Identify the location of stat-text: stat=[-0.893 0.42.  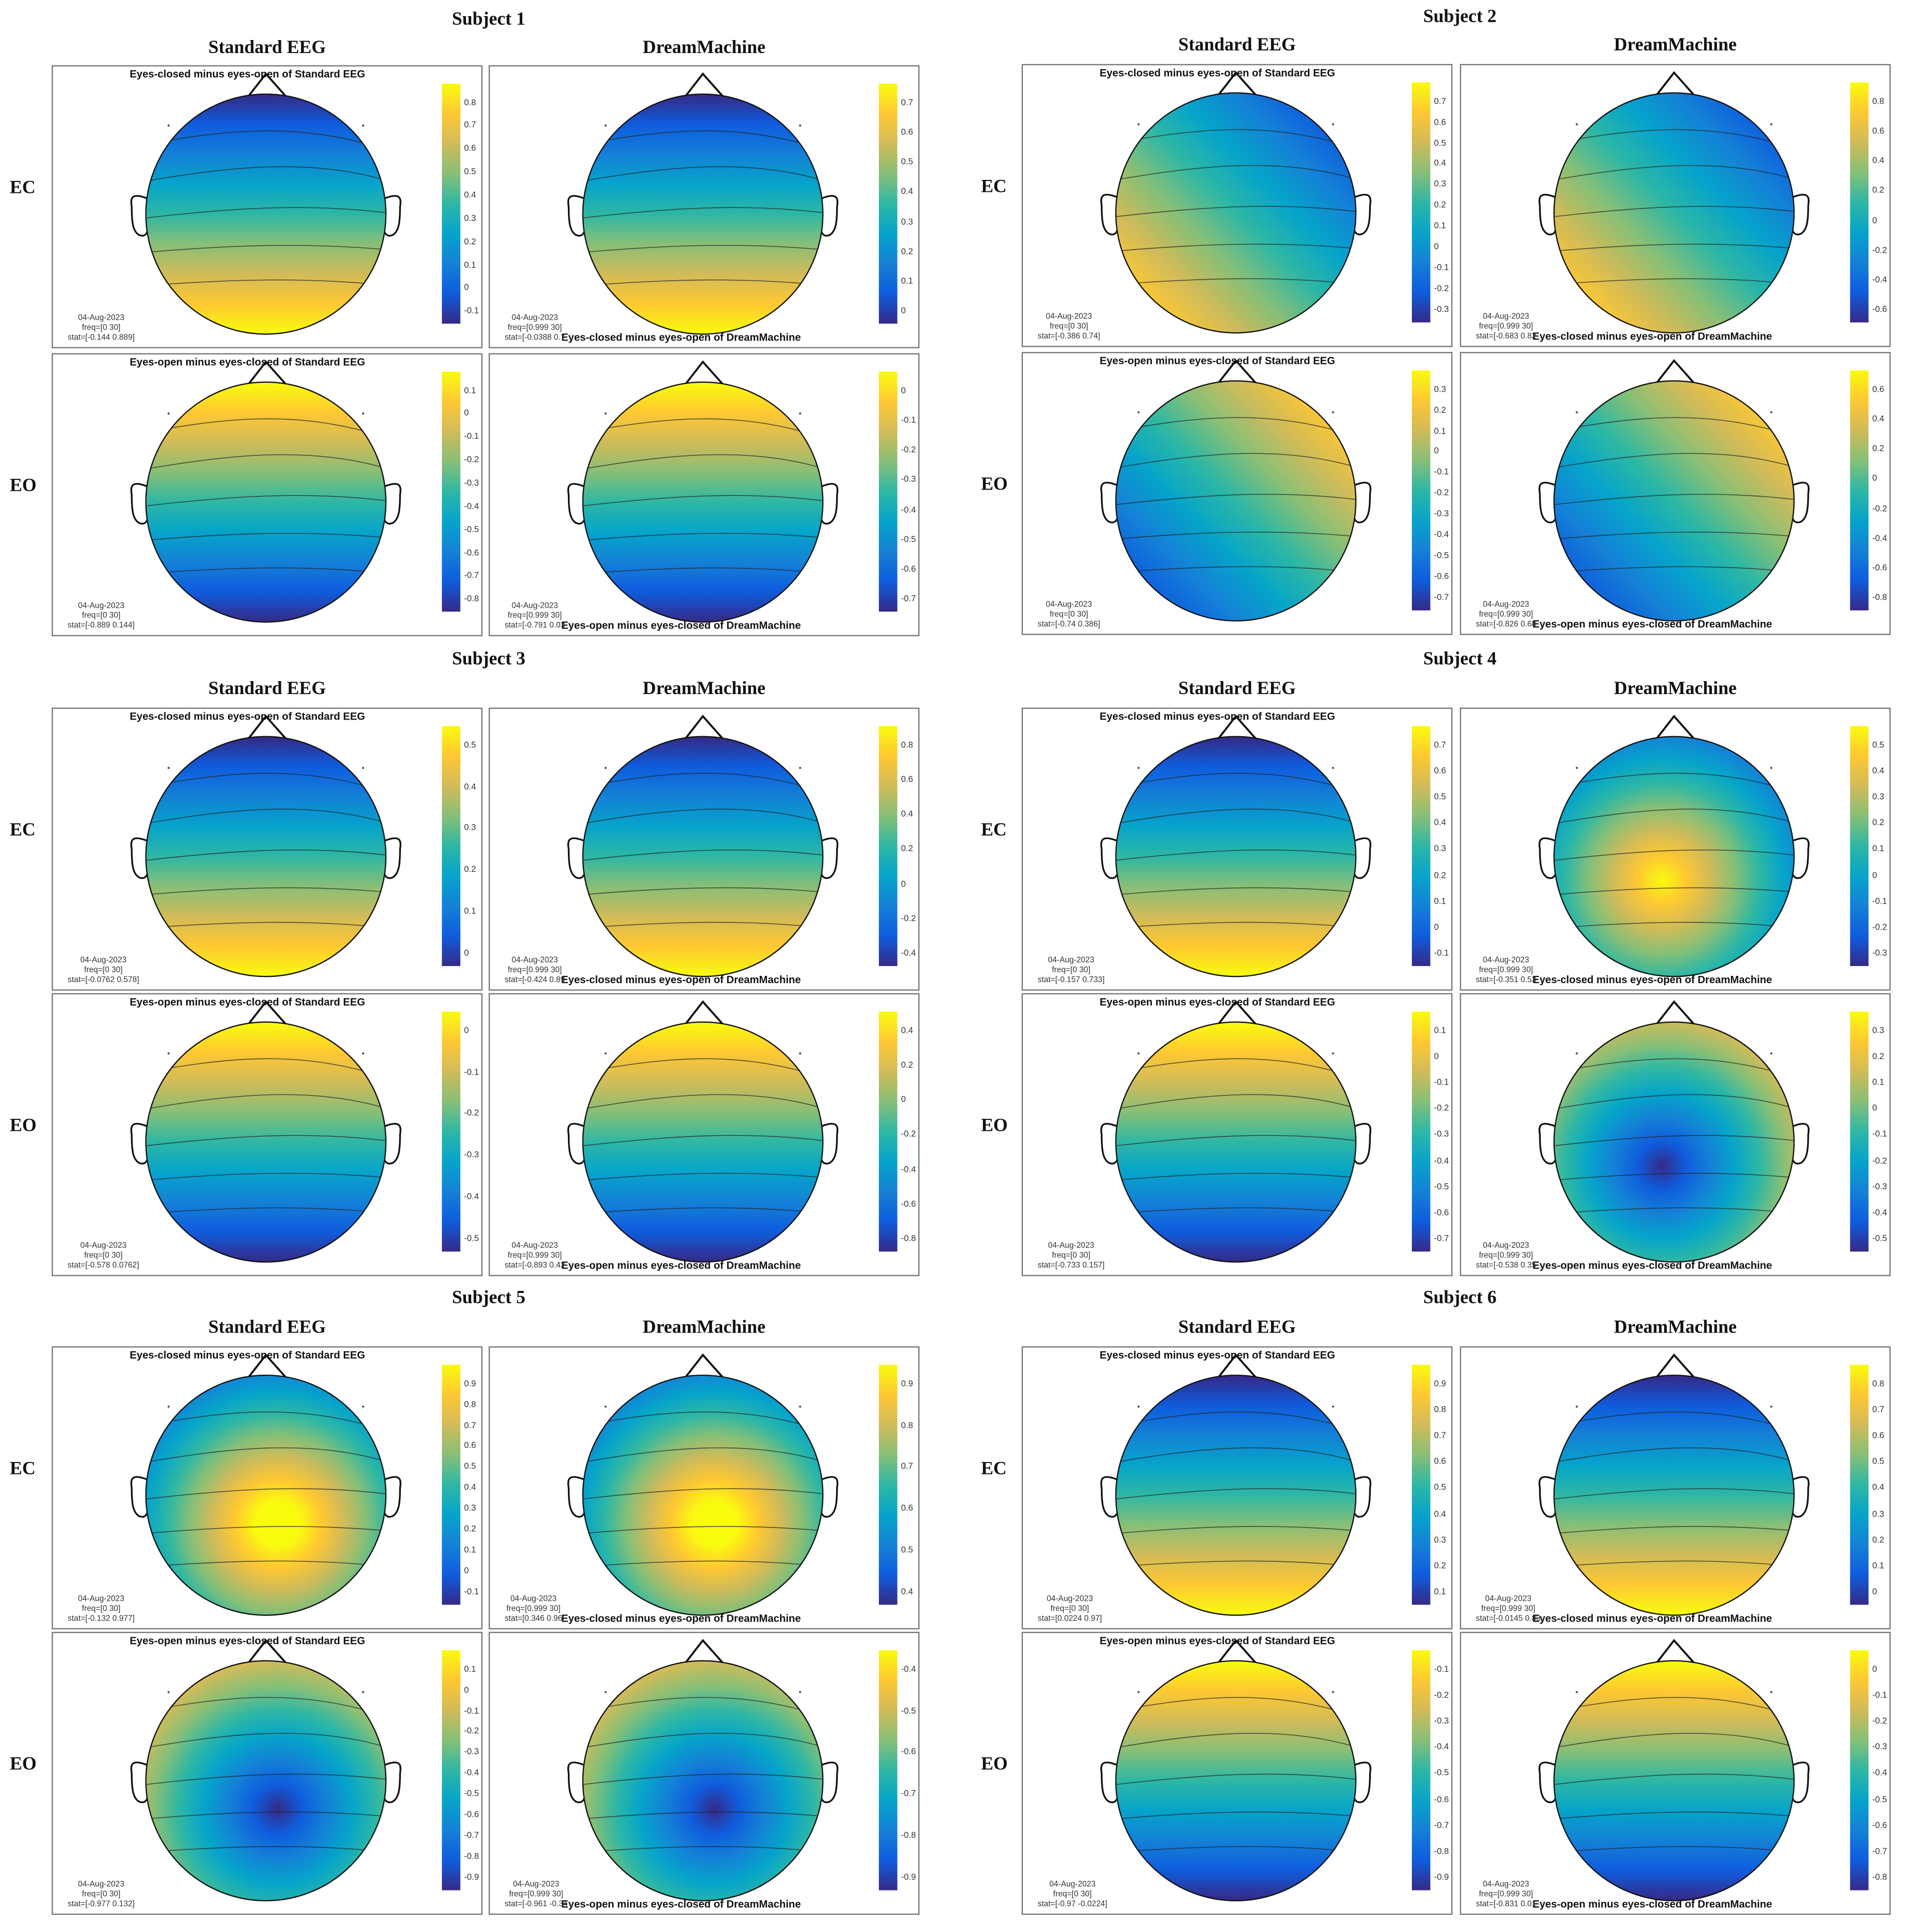
(534, 1265).